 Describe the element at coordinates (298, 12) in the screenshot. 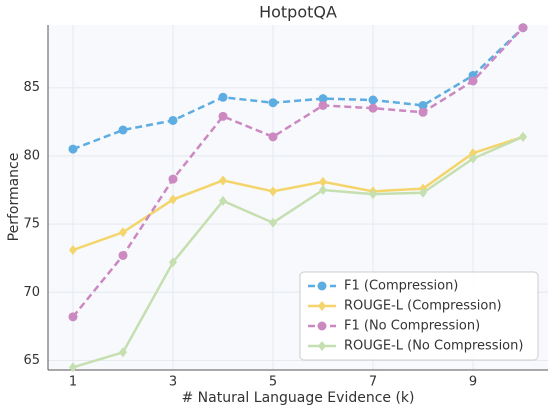

I see `chart-title: HotpotQA` at that location.